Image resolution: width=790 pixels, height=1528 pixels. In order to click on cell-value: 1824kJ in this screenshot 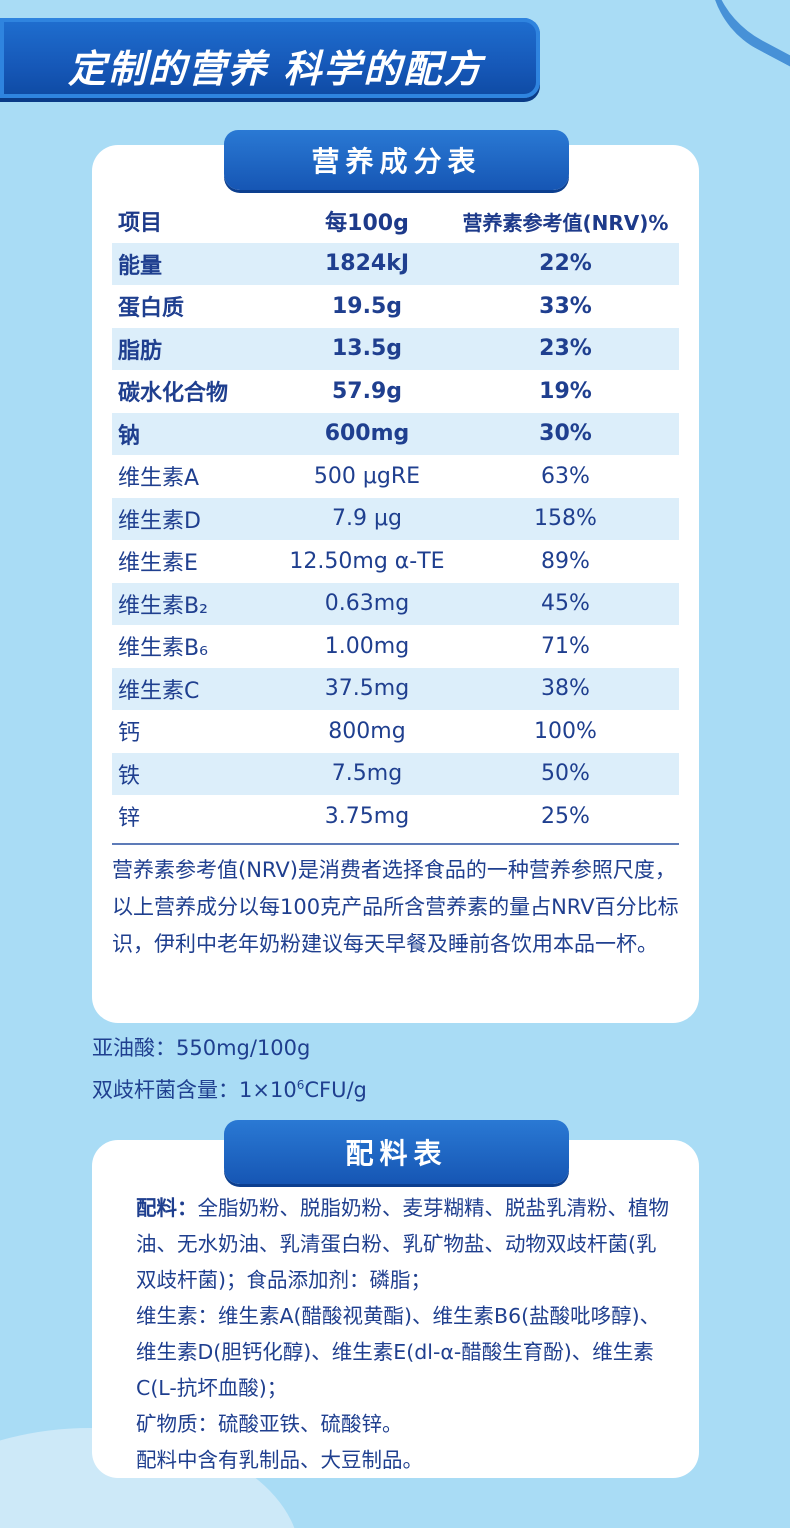, I will do `click(367, 264)`.